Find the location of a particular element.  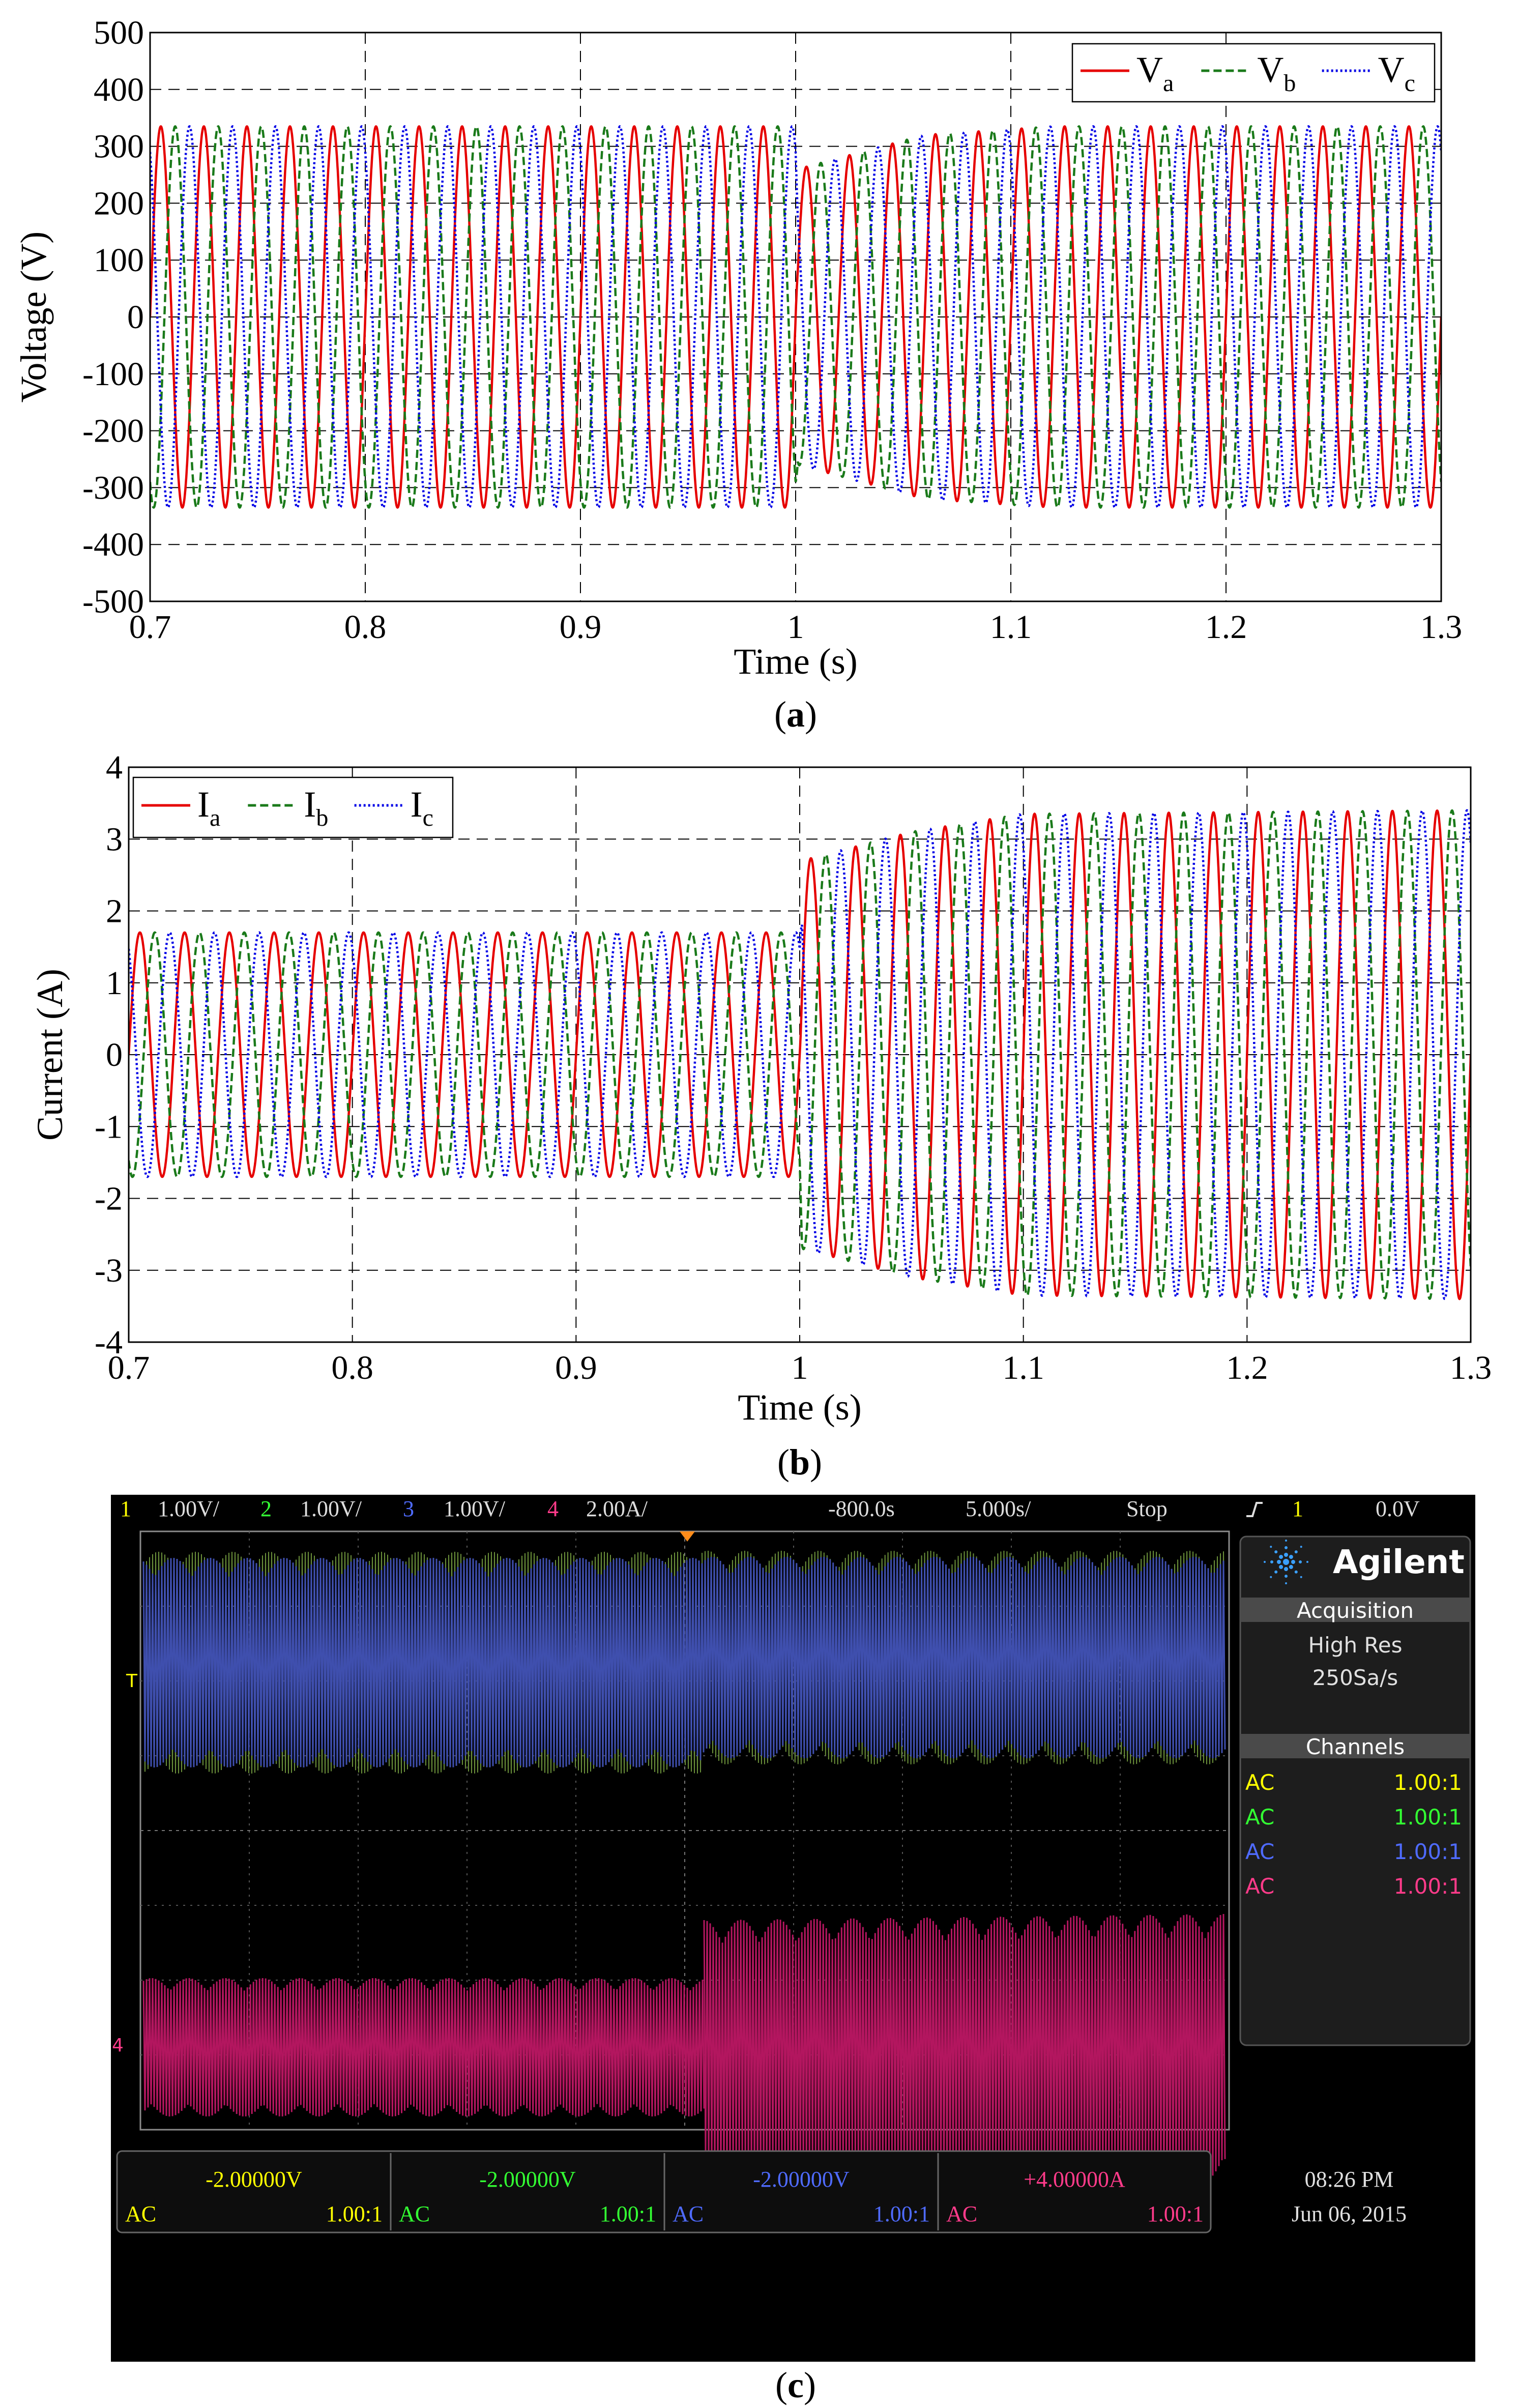

legend-label-ic: Ic is located at coordinates (422, 807).